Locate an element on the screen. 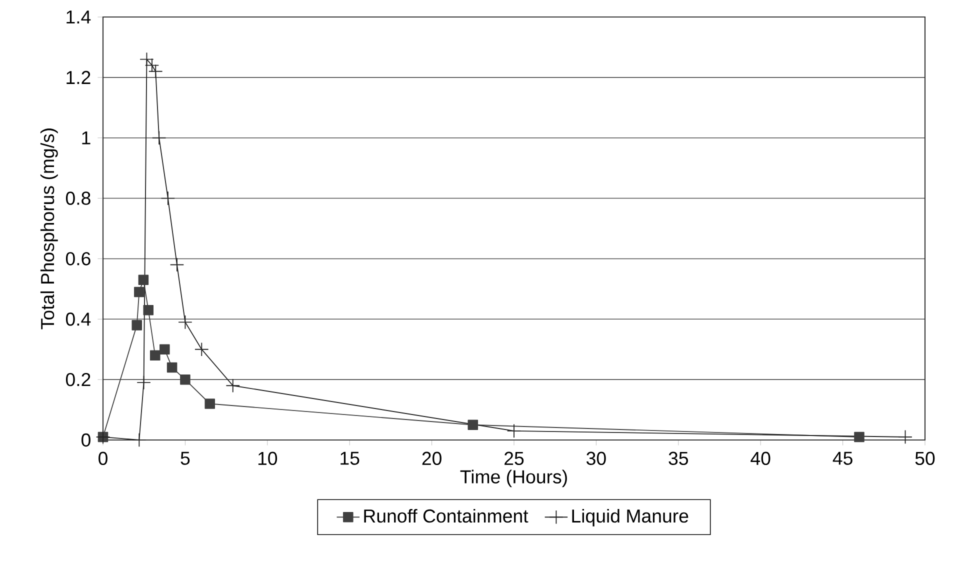 This screenshot has width=961, height=569. x-tick-label: 15 is located at coordinates (350, 458).